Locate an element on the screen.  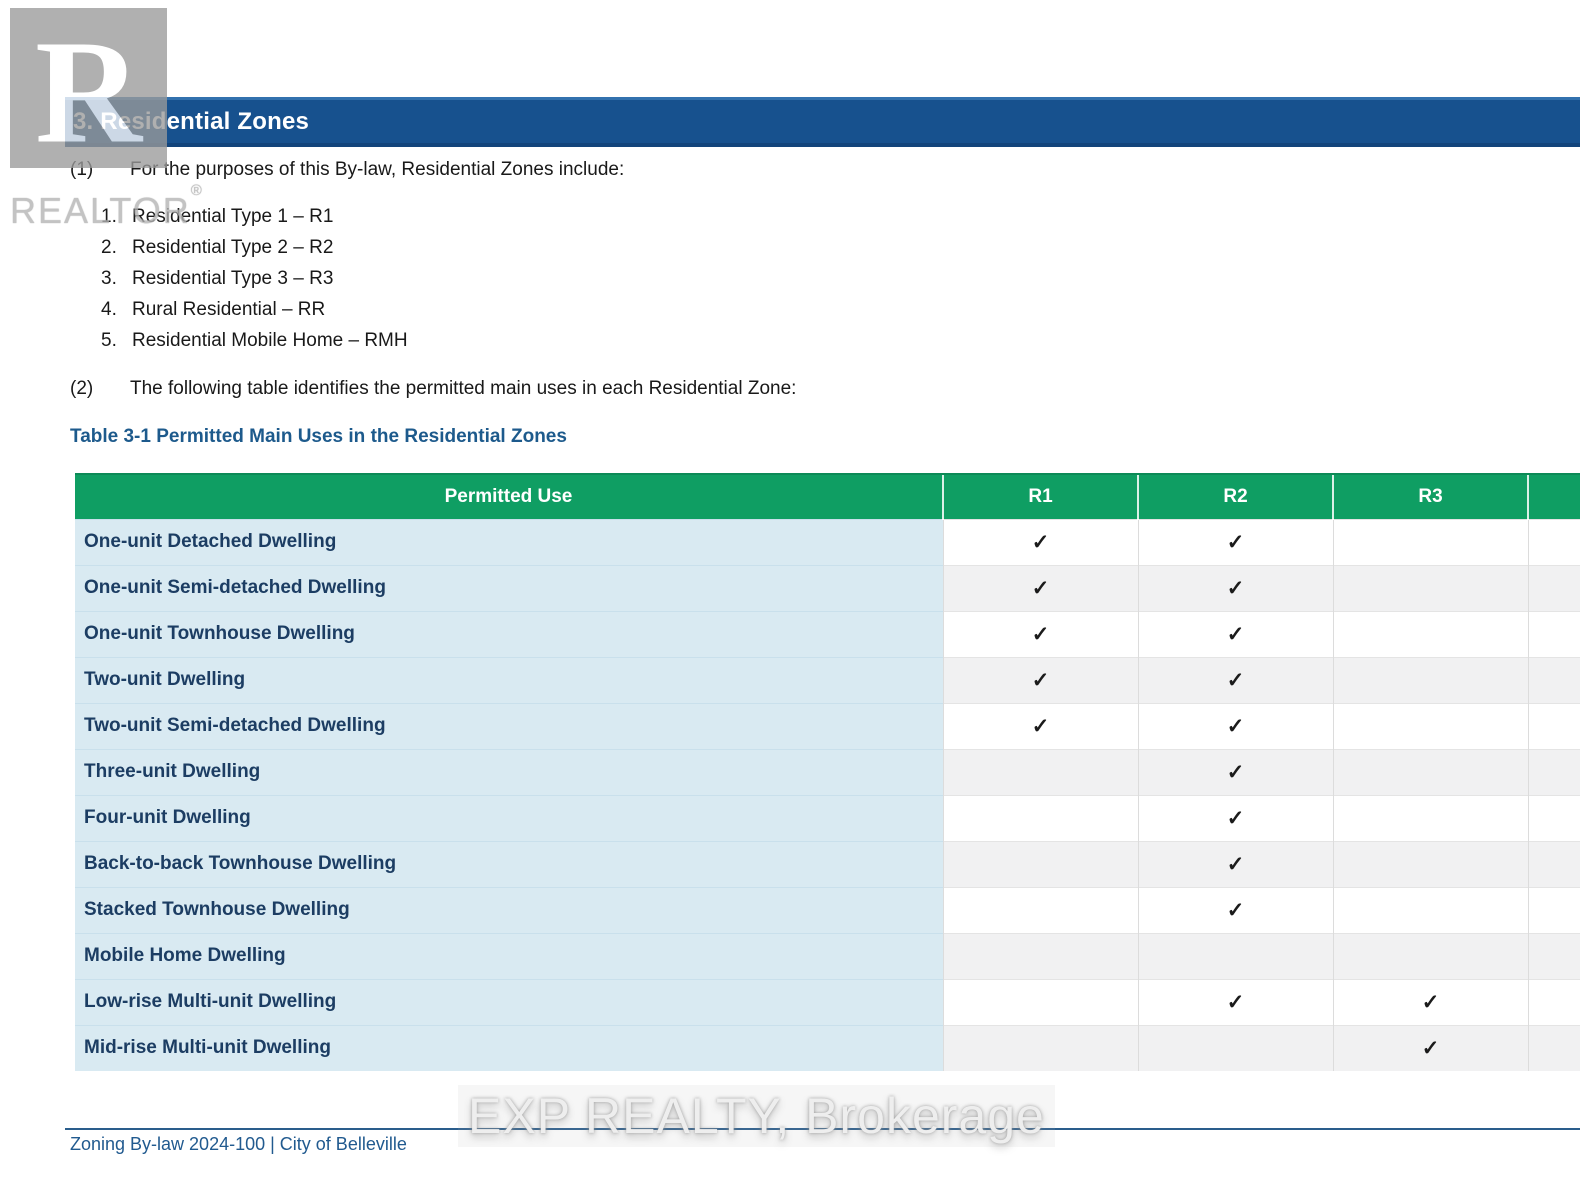
table-row: One-unit Semi-detached Dwelling ✓ ✓ is located at coordinates (827, 587).